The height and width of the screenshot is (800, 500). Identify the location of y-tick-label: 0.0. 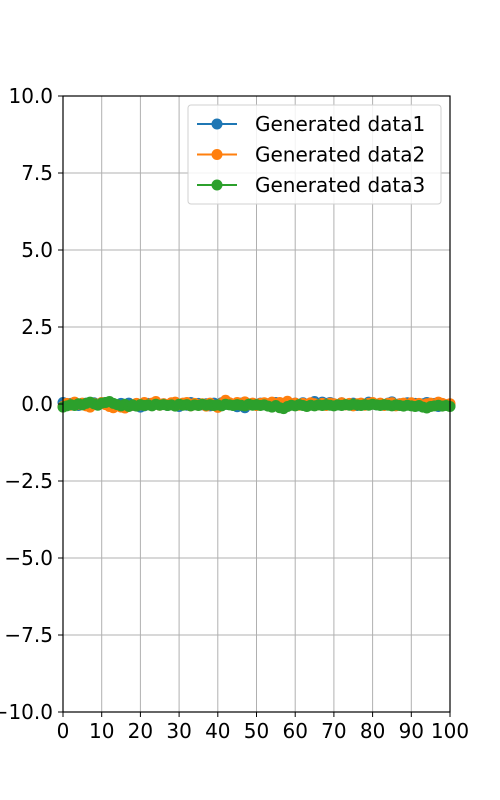
(37, 404).